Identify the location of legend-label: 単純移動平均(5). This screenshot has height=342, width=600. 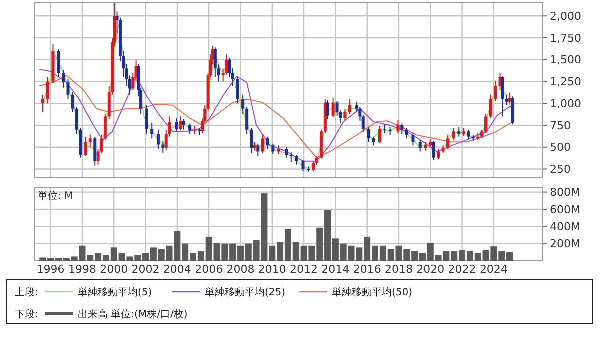
(115, 292).